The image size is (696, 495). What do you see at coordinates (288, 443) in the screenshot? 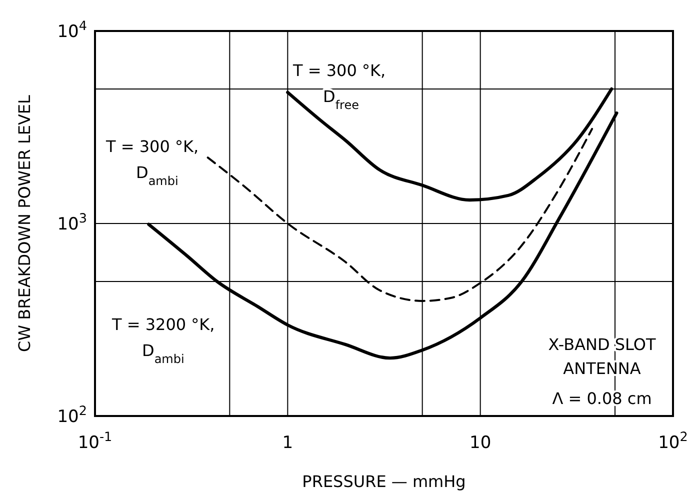
I see `x-tick-label: 1` at bounding box center [288, 443].